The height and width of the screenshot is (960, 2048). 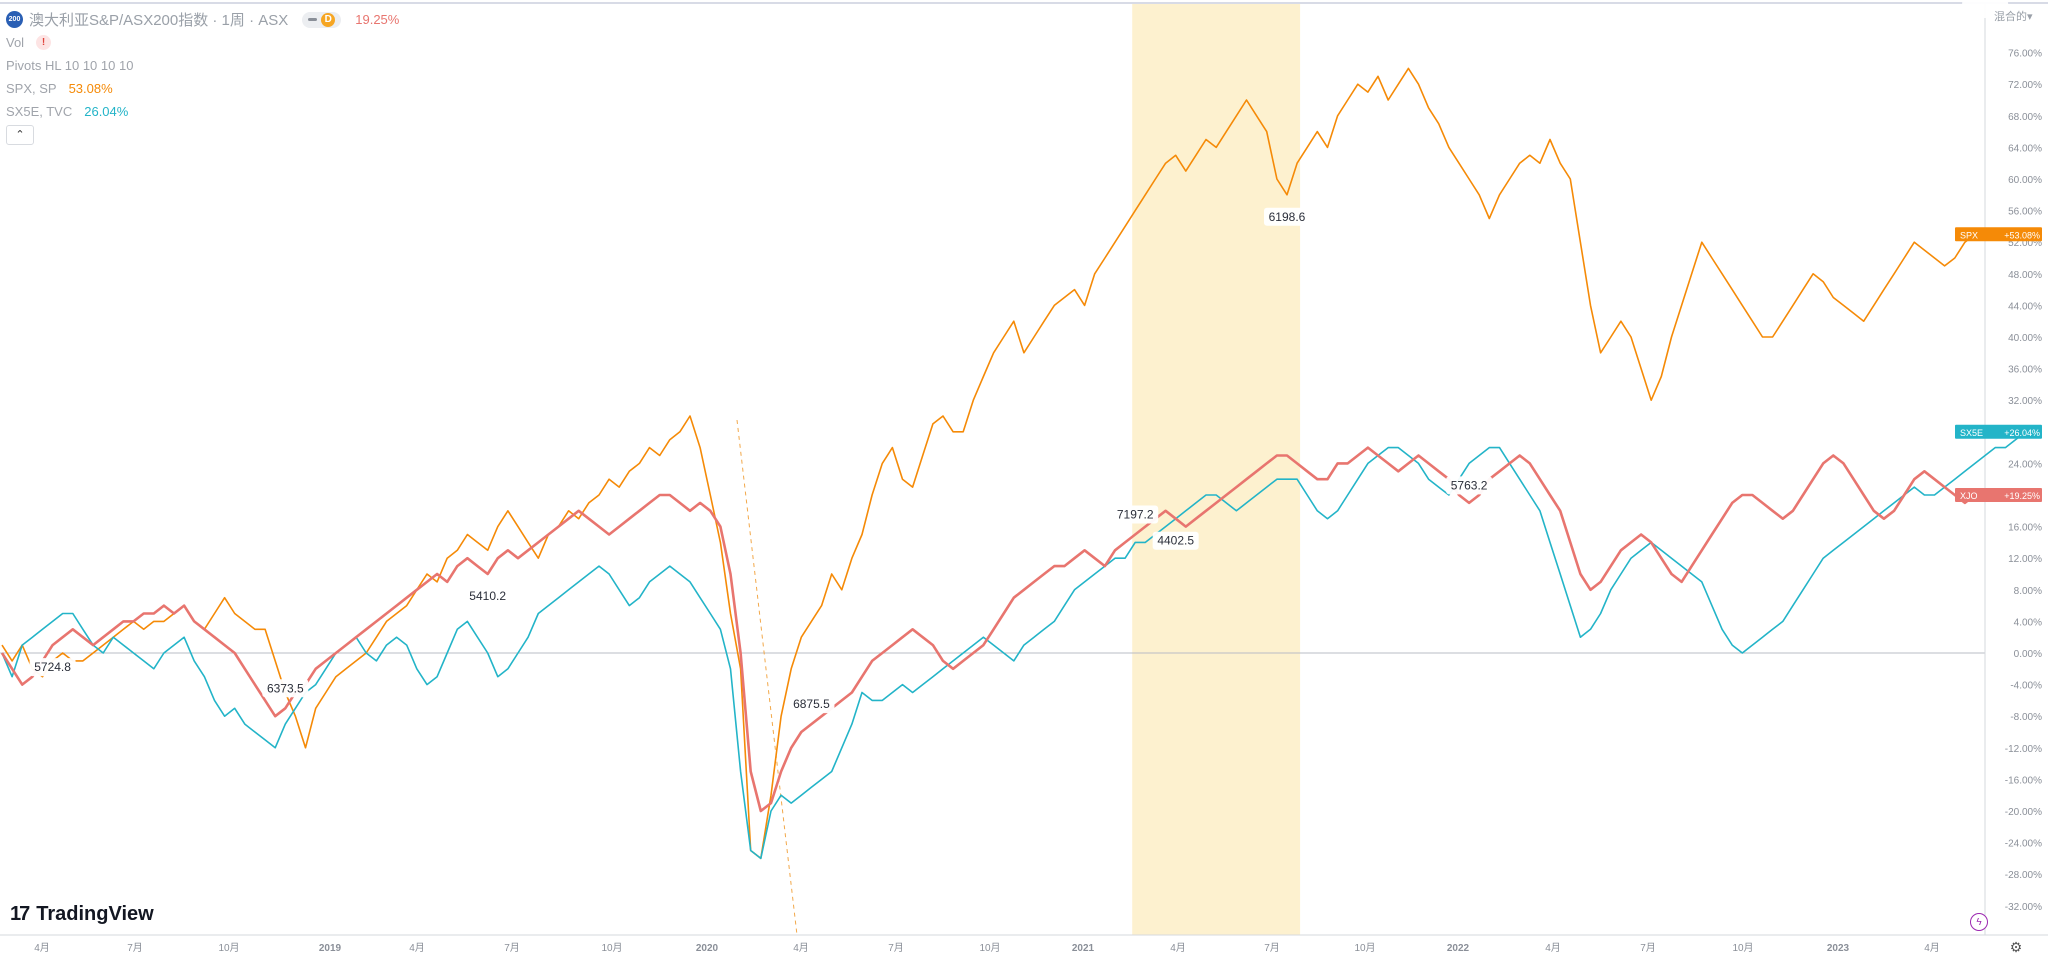 I want to click on symbol-badge: 200, so click(x=14, y=19).